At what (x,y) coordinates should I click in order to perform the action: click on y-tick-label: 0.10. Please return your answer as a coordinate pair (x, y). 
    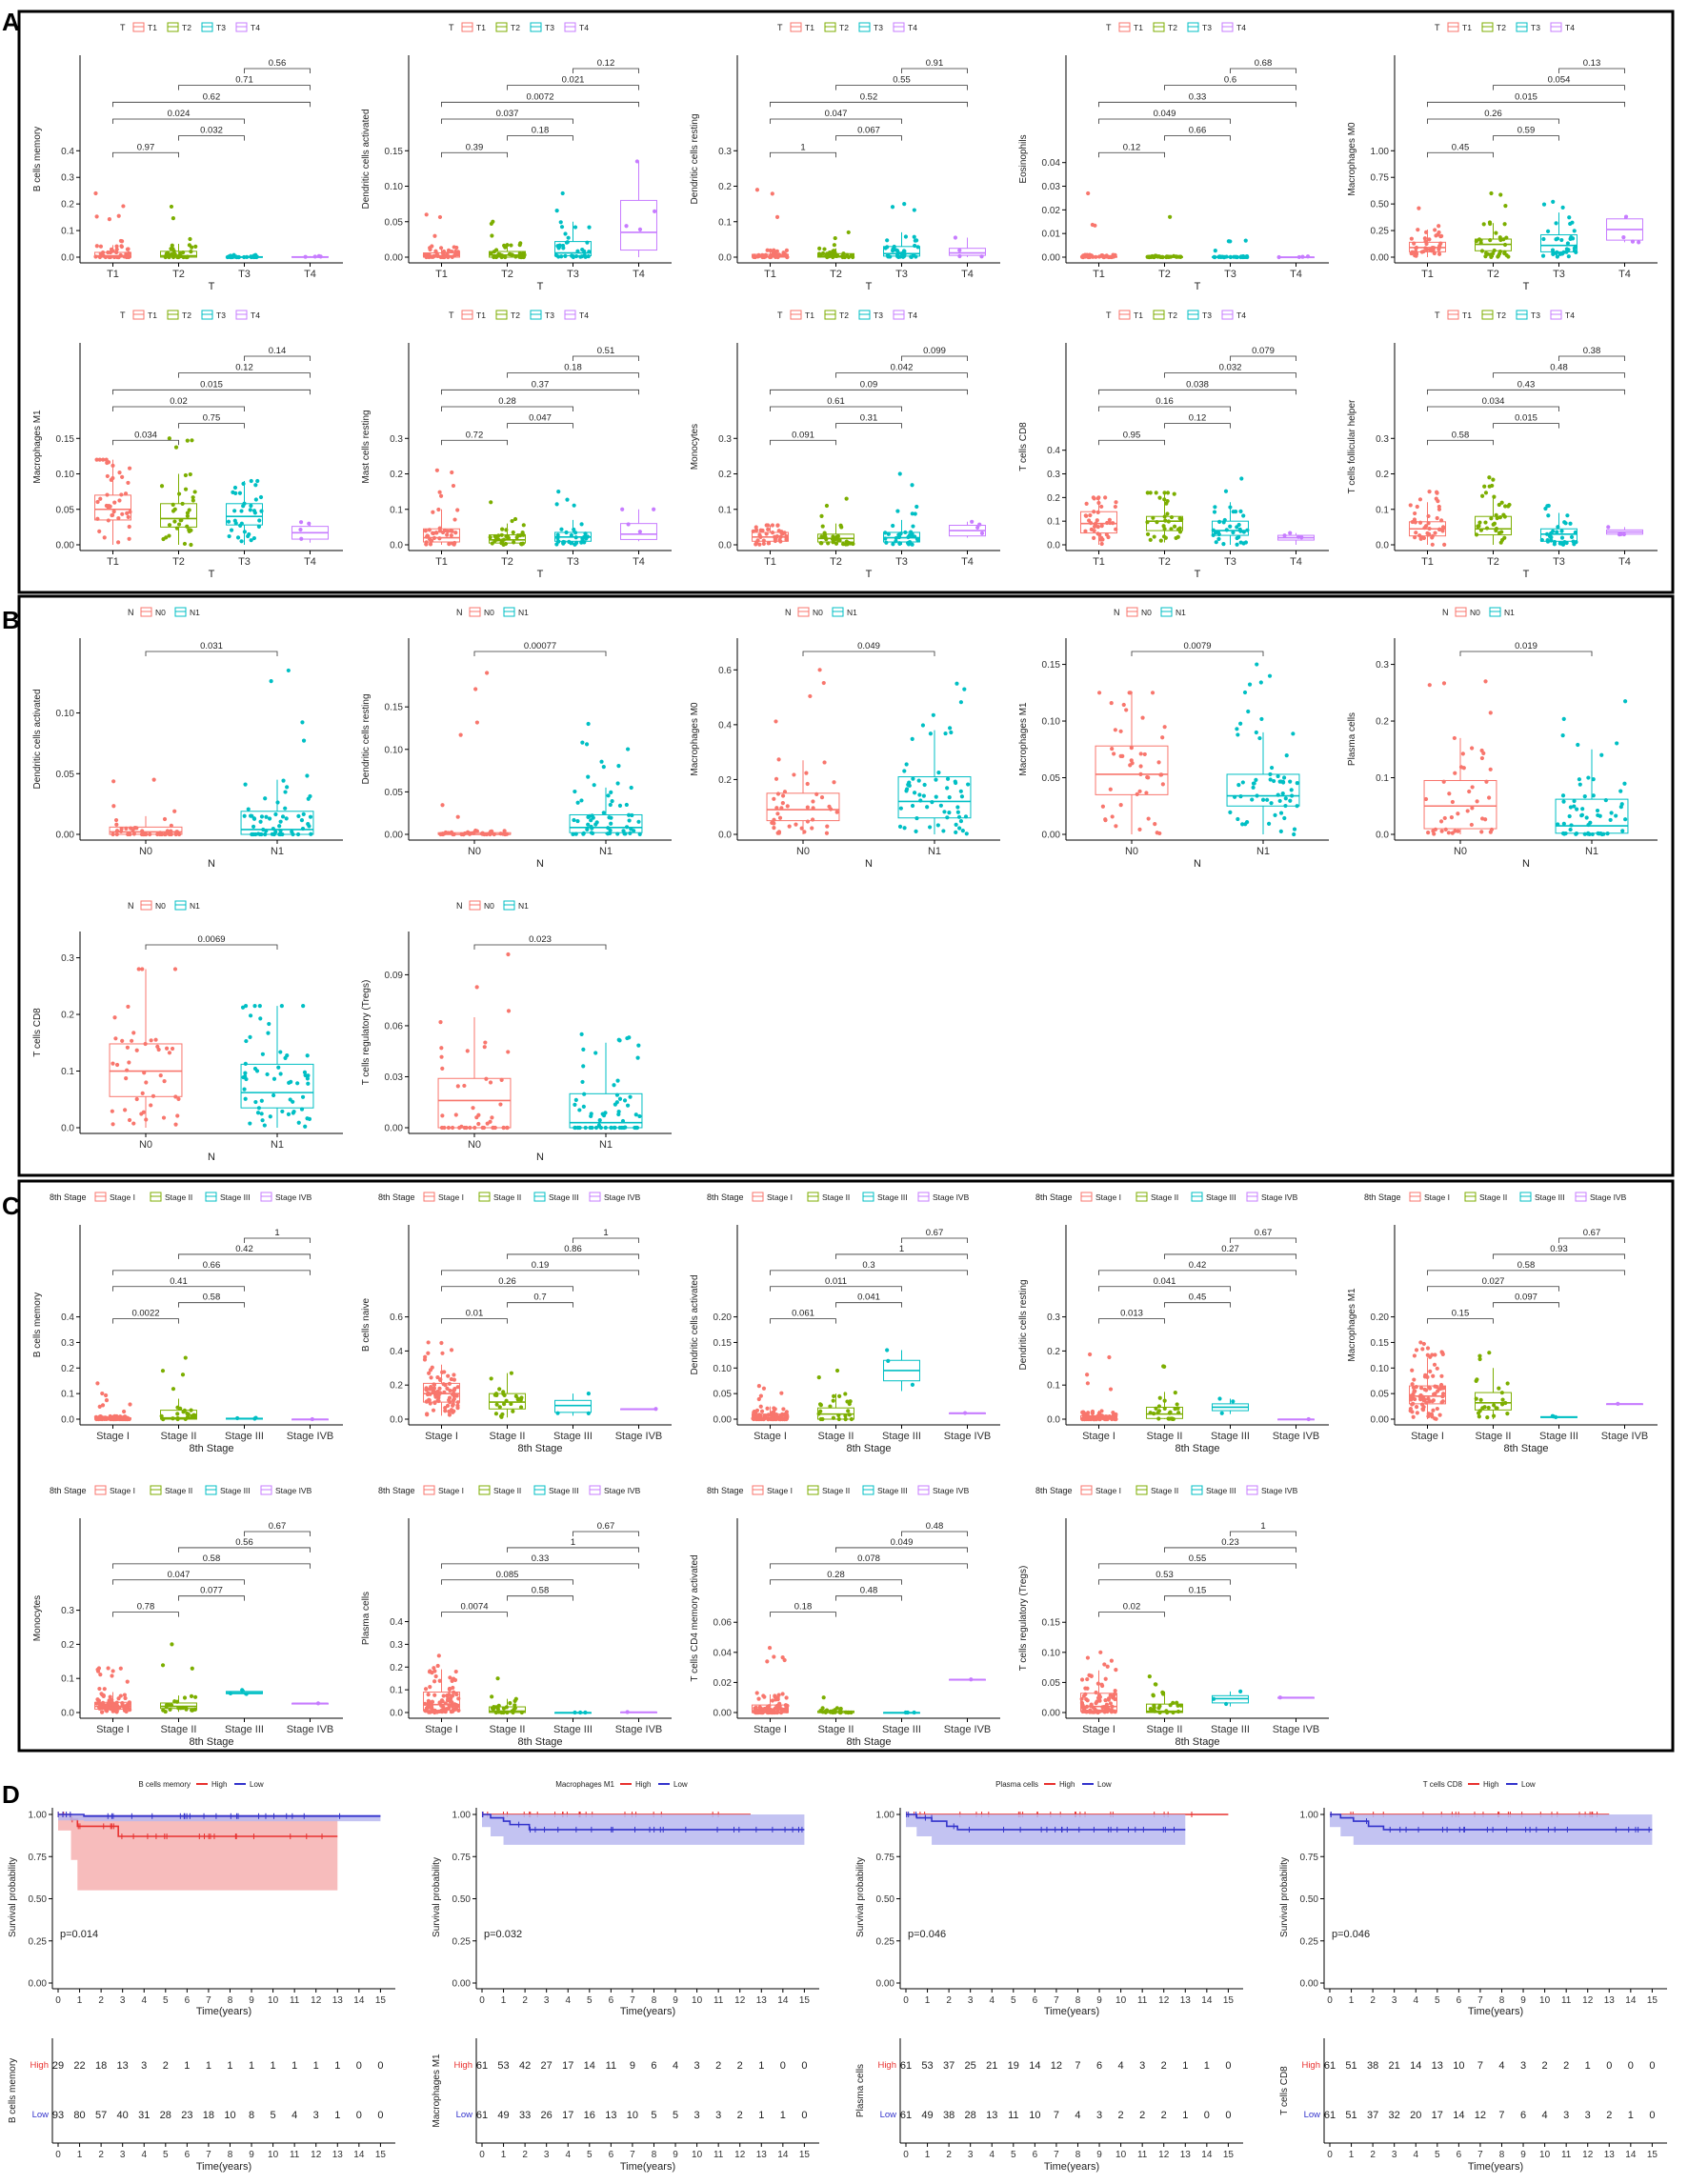
    Looking at the image, I should click on (65, 475).